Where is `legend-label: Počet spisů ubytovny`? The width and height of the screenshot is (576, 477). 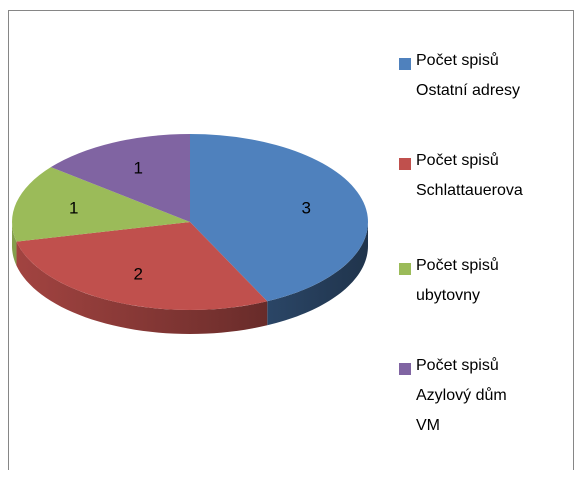 legend-label: Počet spisů ubytovny is located at coordinates (457, 280).